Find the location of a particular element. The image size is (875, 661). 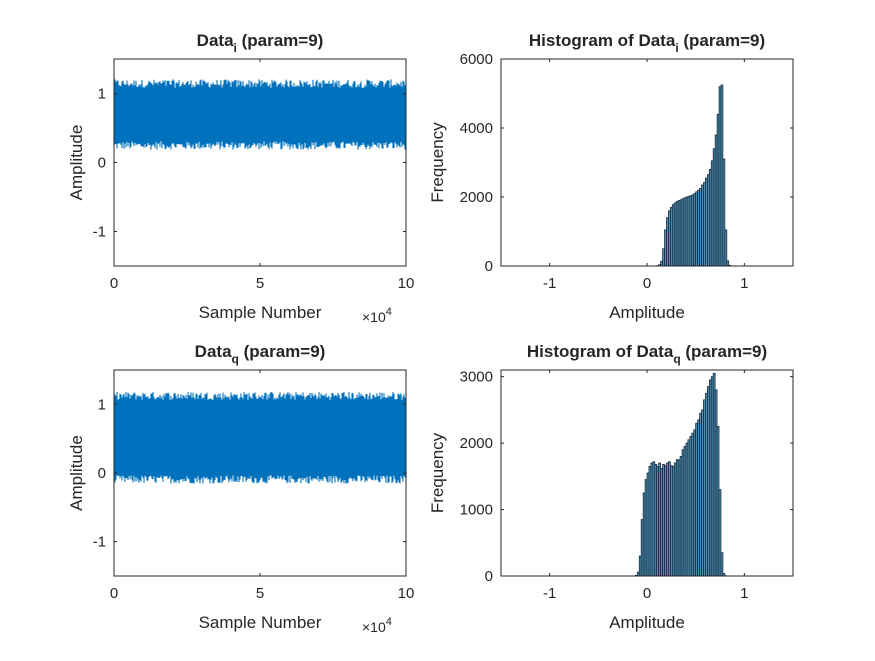

y-tick-label: 4000 is located at coordinates (476, 128).